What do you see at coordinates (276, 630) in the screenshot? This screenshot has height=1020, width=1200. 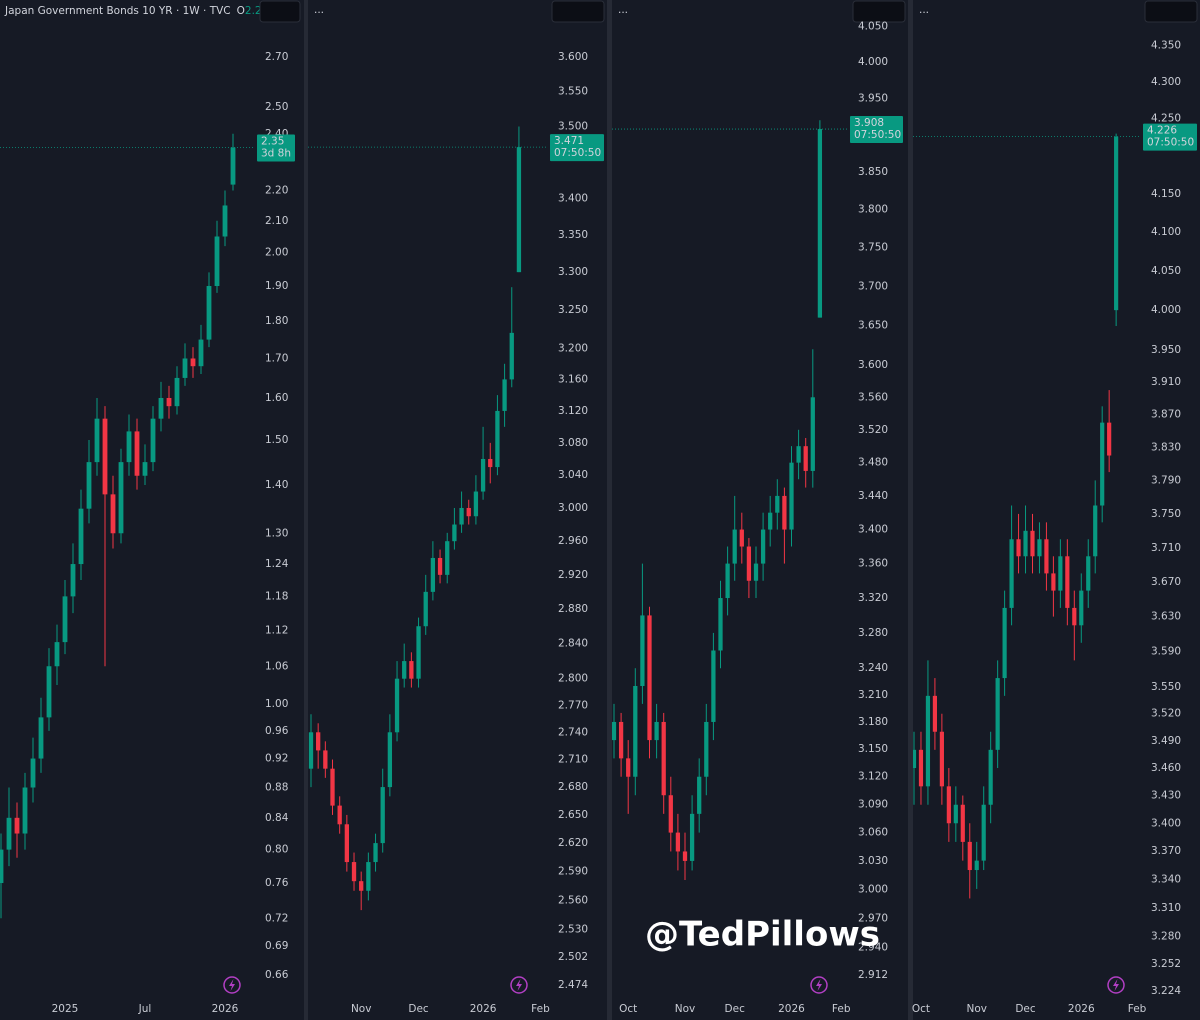 I see `y-tick-label: 1.12` at bounding box center [276, 630].